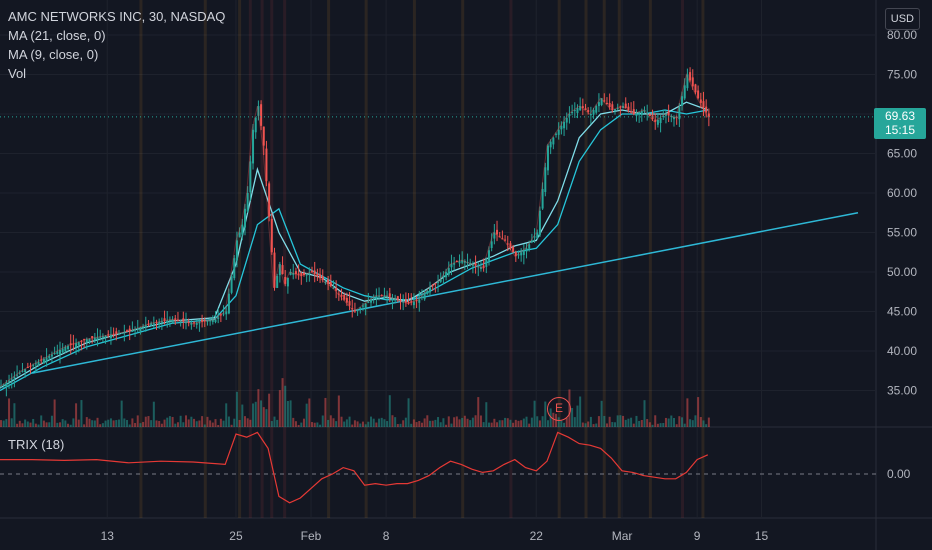  Describe the element at coordinates (559, 409) in the screenshot. I see `earnings-marker: E` at that location.